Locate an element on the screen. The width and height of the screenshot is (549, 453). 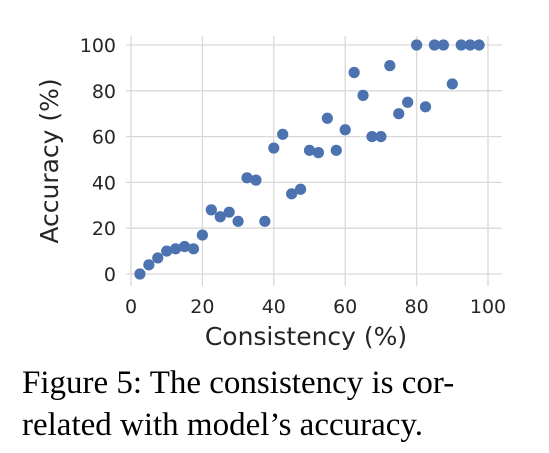
y-tick-labels: 0 20 40 60 80 100 is located at coordinates (98, 160).